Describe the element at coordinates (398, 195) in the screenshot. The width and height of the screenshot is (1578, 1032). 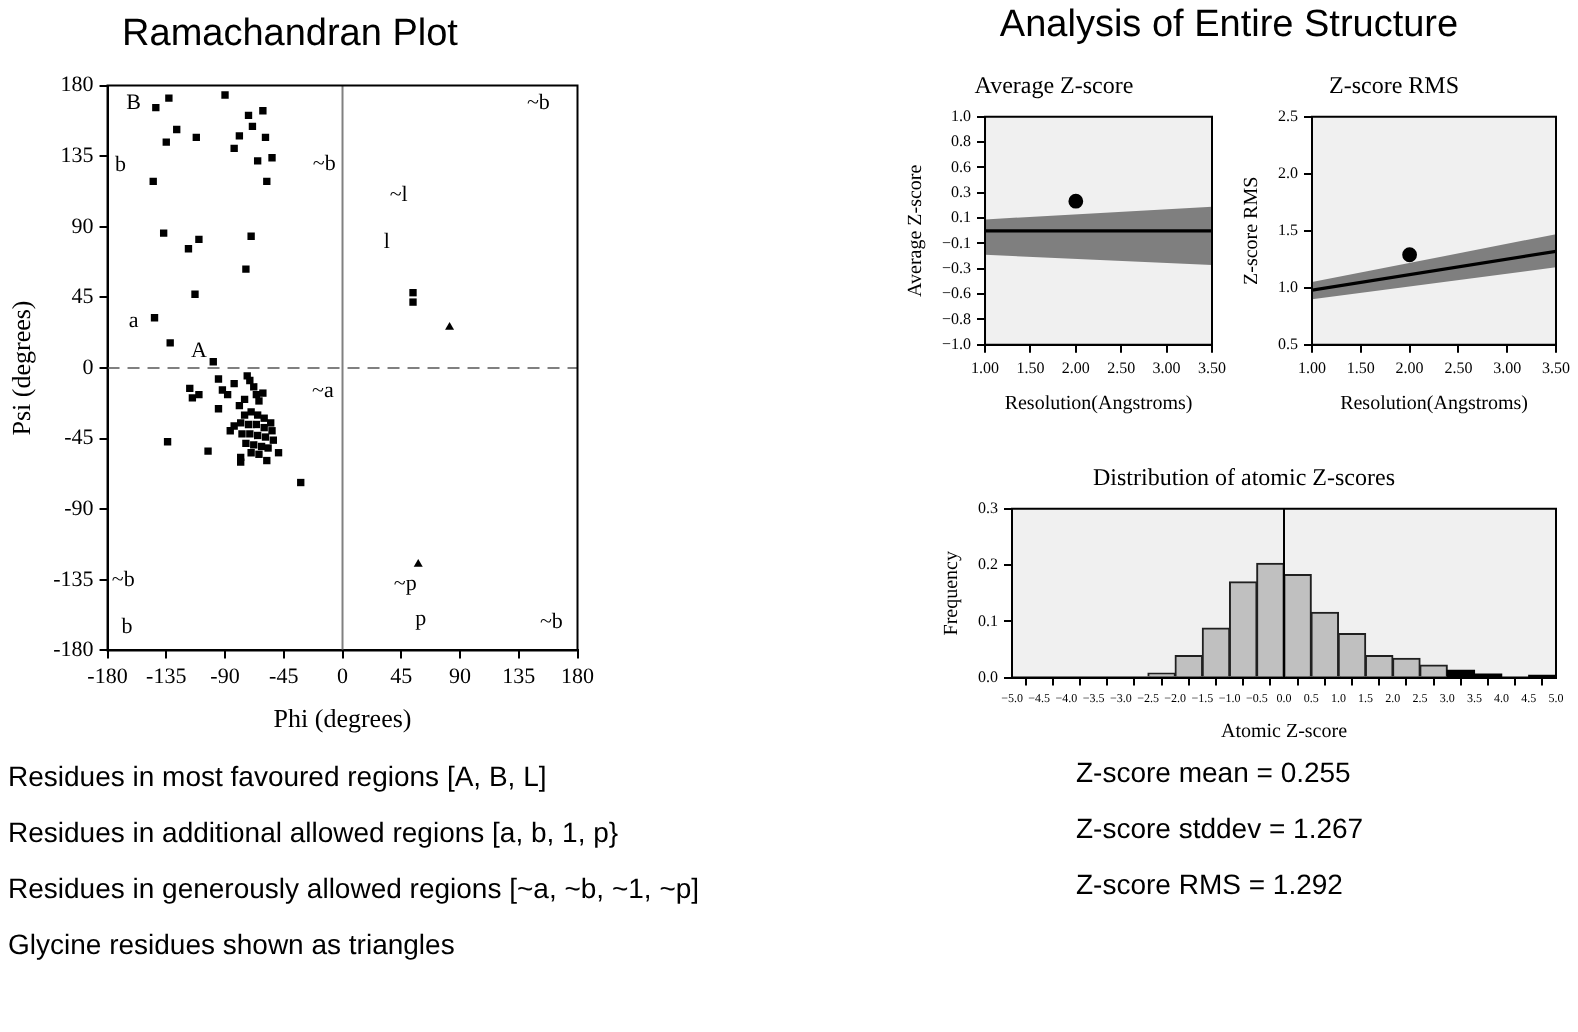
I see `annotation: ~l` at that location.